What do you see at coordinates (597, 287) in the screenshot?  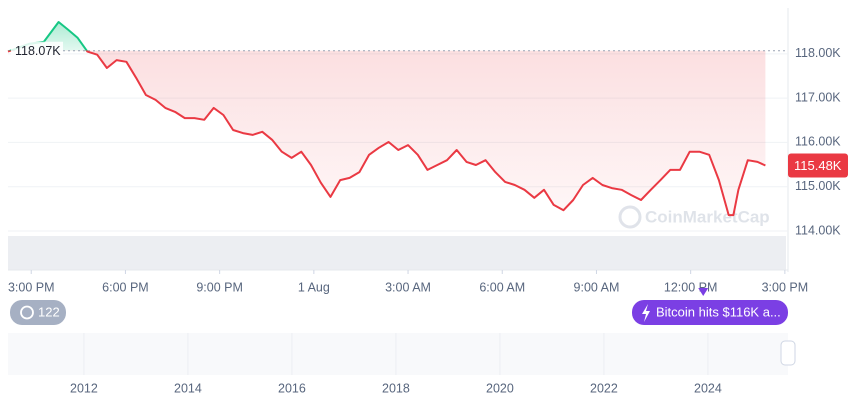 I see `x-tick-label: 9:00 AM` at bounding box center [597, 287].